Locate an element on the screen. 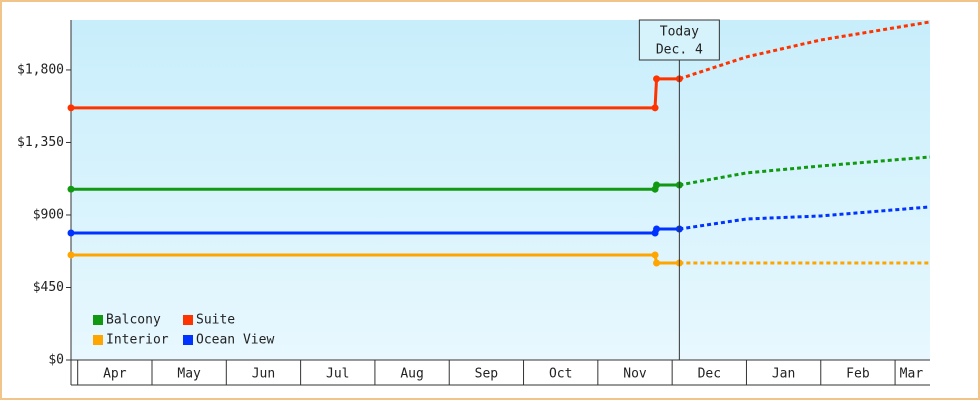 The image size is (980, 400). today-date: Dec. 4 is located at coordinates (679, 50).